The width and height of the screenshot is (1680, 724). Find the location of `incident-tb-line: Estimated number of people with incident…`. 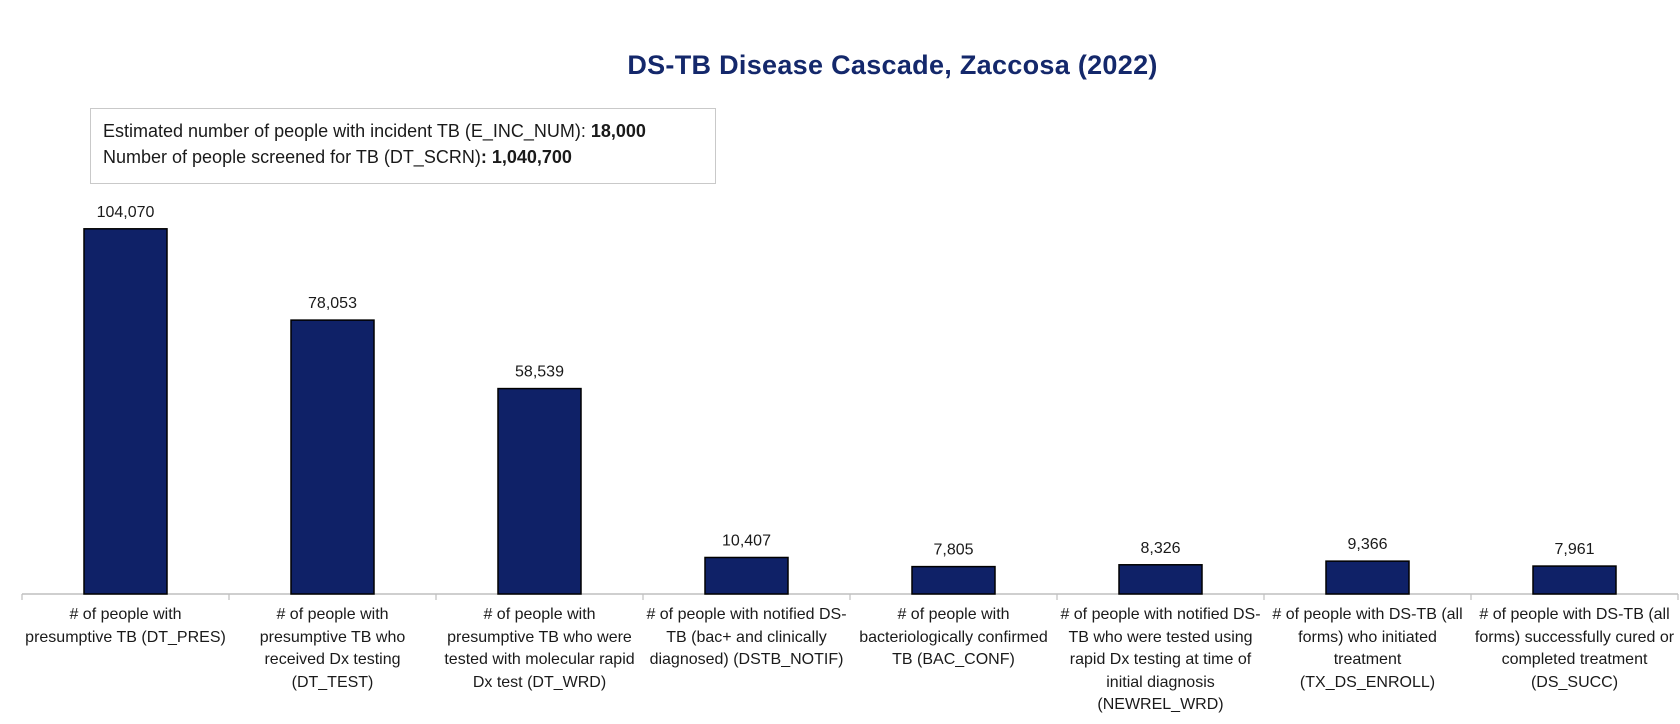

incident-tb-line: Estimated number of people with incident… is located at coordinates (403, 131).